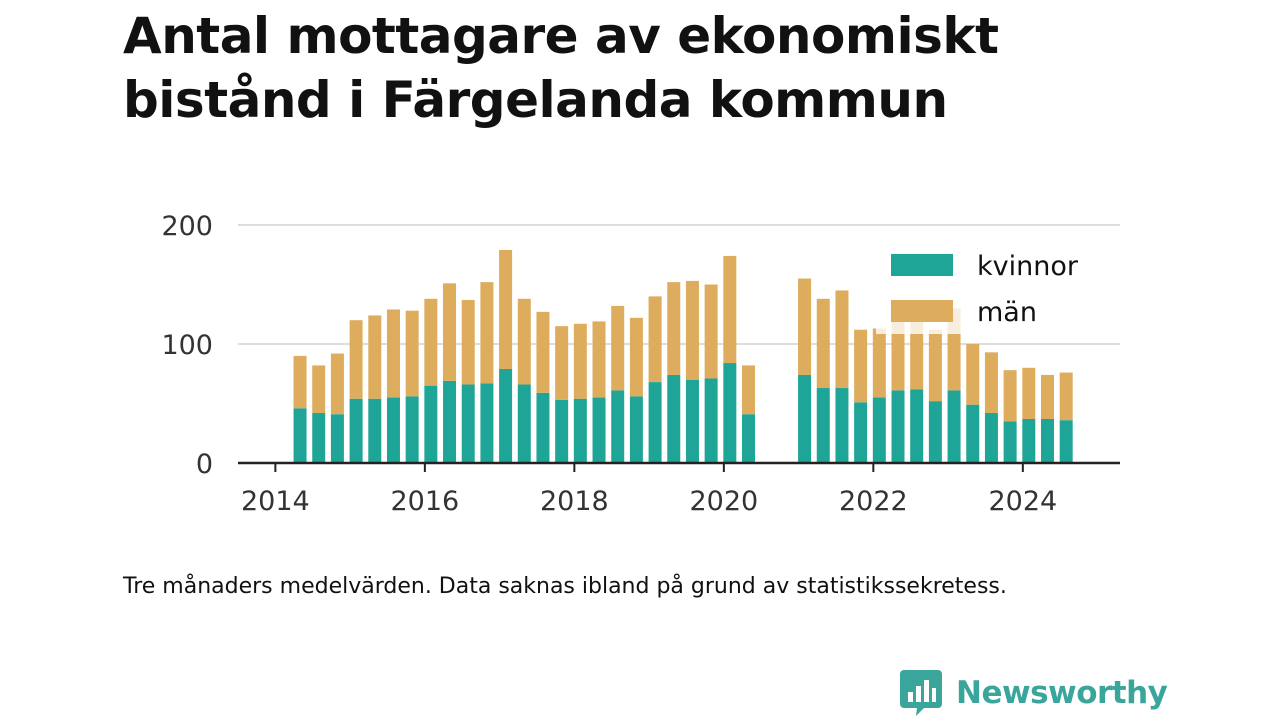 This screenshot has width=1280, height=720. Describe the element at coordinates (989, 288) in the screenshot. I see `legend: kvinnor män` at that location.